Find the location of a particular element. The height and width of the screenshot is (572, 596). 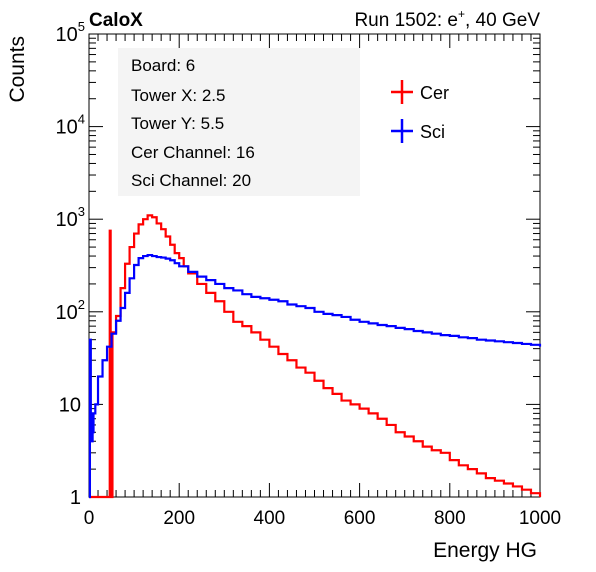

x-tick-label: 400 is located at coordinates (270, 518).